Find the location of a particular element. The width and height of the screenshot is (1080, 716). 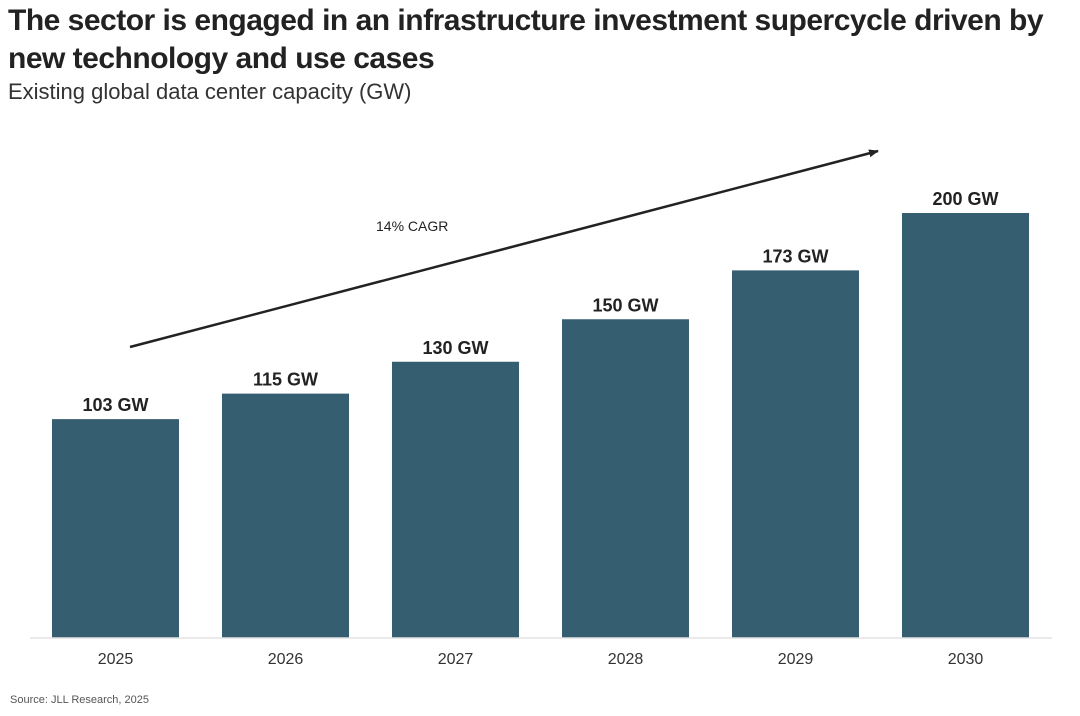

bar-2030 is located at coordinates (965, 425).